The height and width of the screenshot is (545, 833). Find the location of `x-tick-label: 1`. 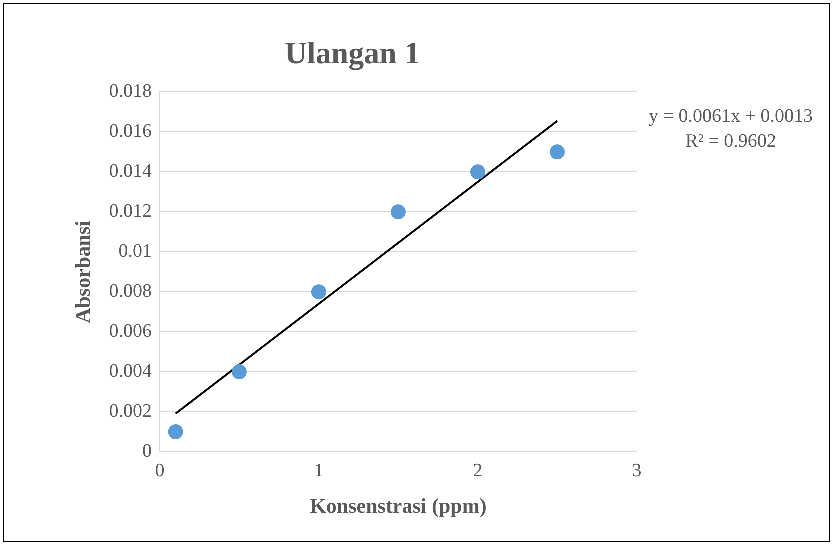

x-tick-label: 1 is located at coordinates (319, 471).